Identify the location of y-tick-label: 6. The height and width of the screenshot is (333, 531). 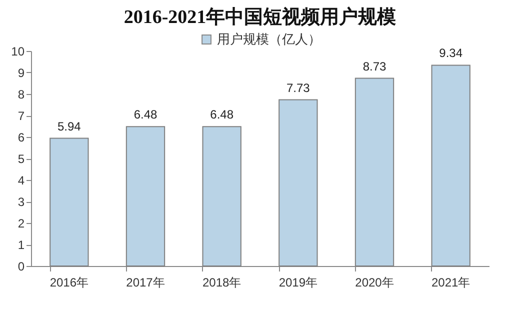
(21, 137).